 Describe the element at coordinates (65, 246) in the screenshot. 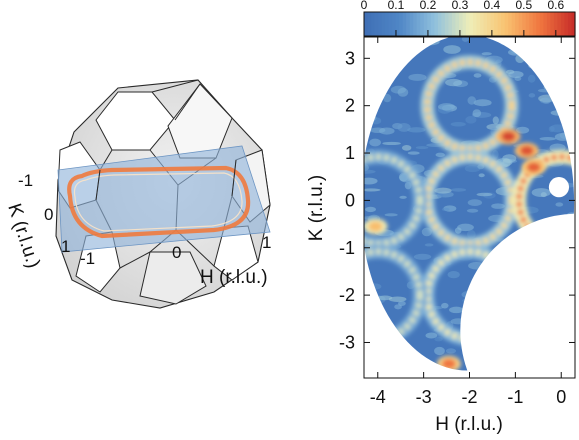

I see `k-tick-one: 1` at that location.